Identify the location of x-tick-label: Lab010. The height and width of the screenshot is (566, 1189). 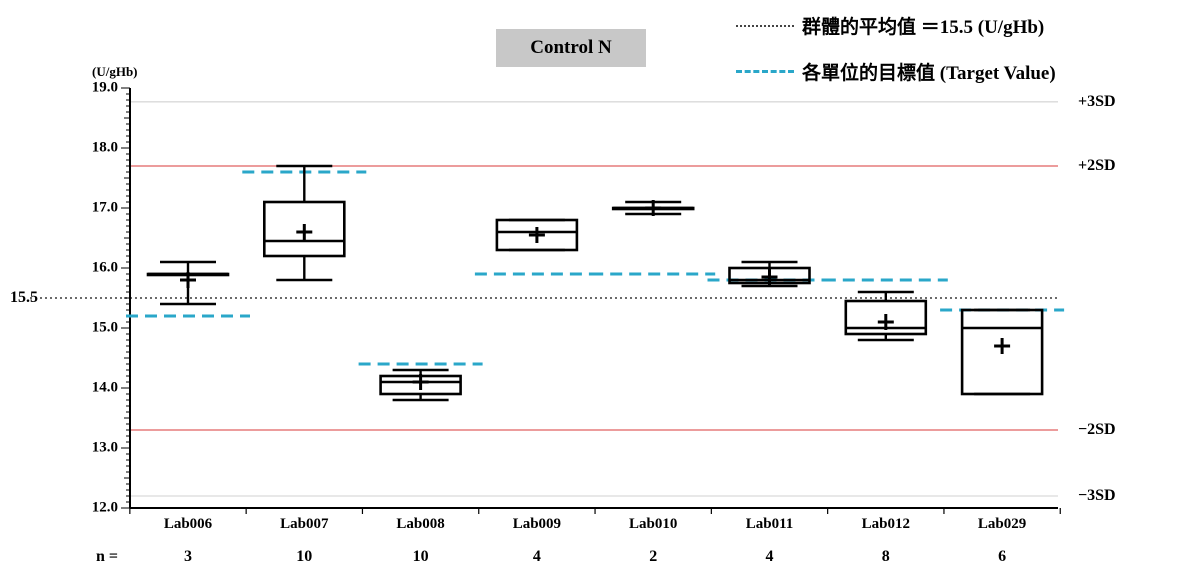
(653, 524).